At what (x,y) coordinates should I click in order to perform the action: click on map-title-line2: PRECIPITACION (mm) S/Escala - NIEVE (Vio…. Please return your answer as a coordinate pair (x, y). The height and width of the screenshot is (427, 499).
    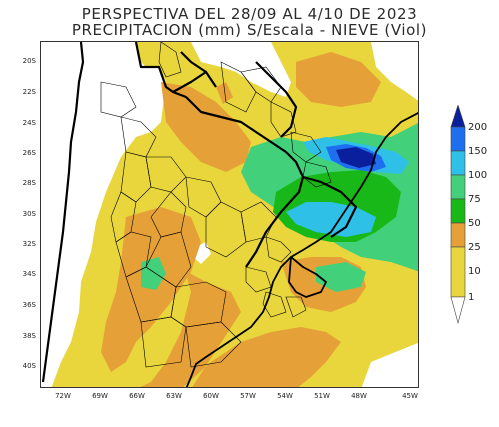
    Looking at the image, I should click on (249, 30).